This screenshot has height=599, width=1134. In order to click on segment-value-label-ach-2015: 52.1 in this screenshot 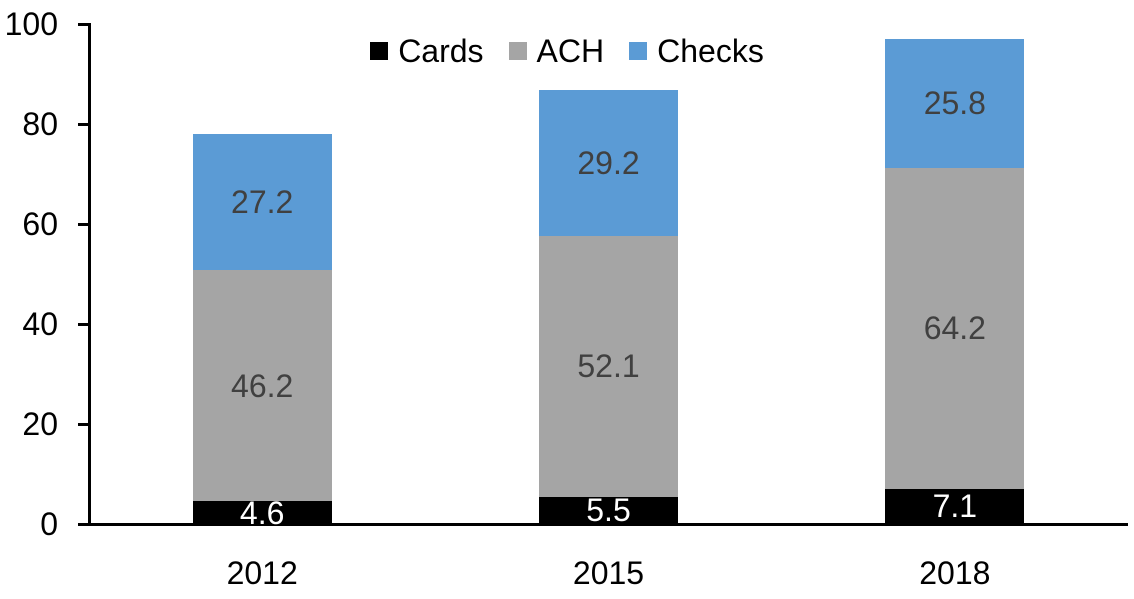, I will do `click(608, 366)`.